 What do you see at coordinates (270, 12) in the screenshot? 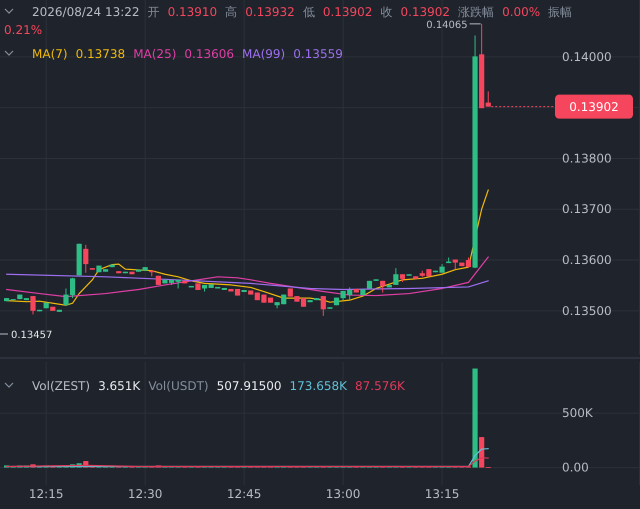
I see `annotation: 0.13932` at bounding box center [270, 12].